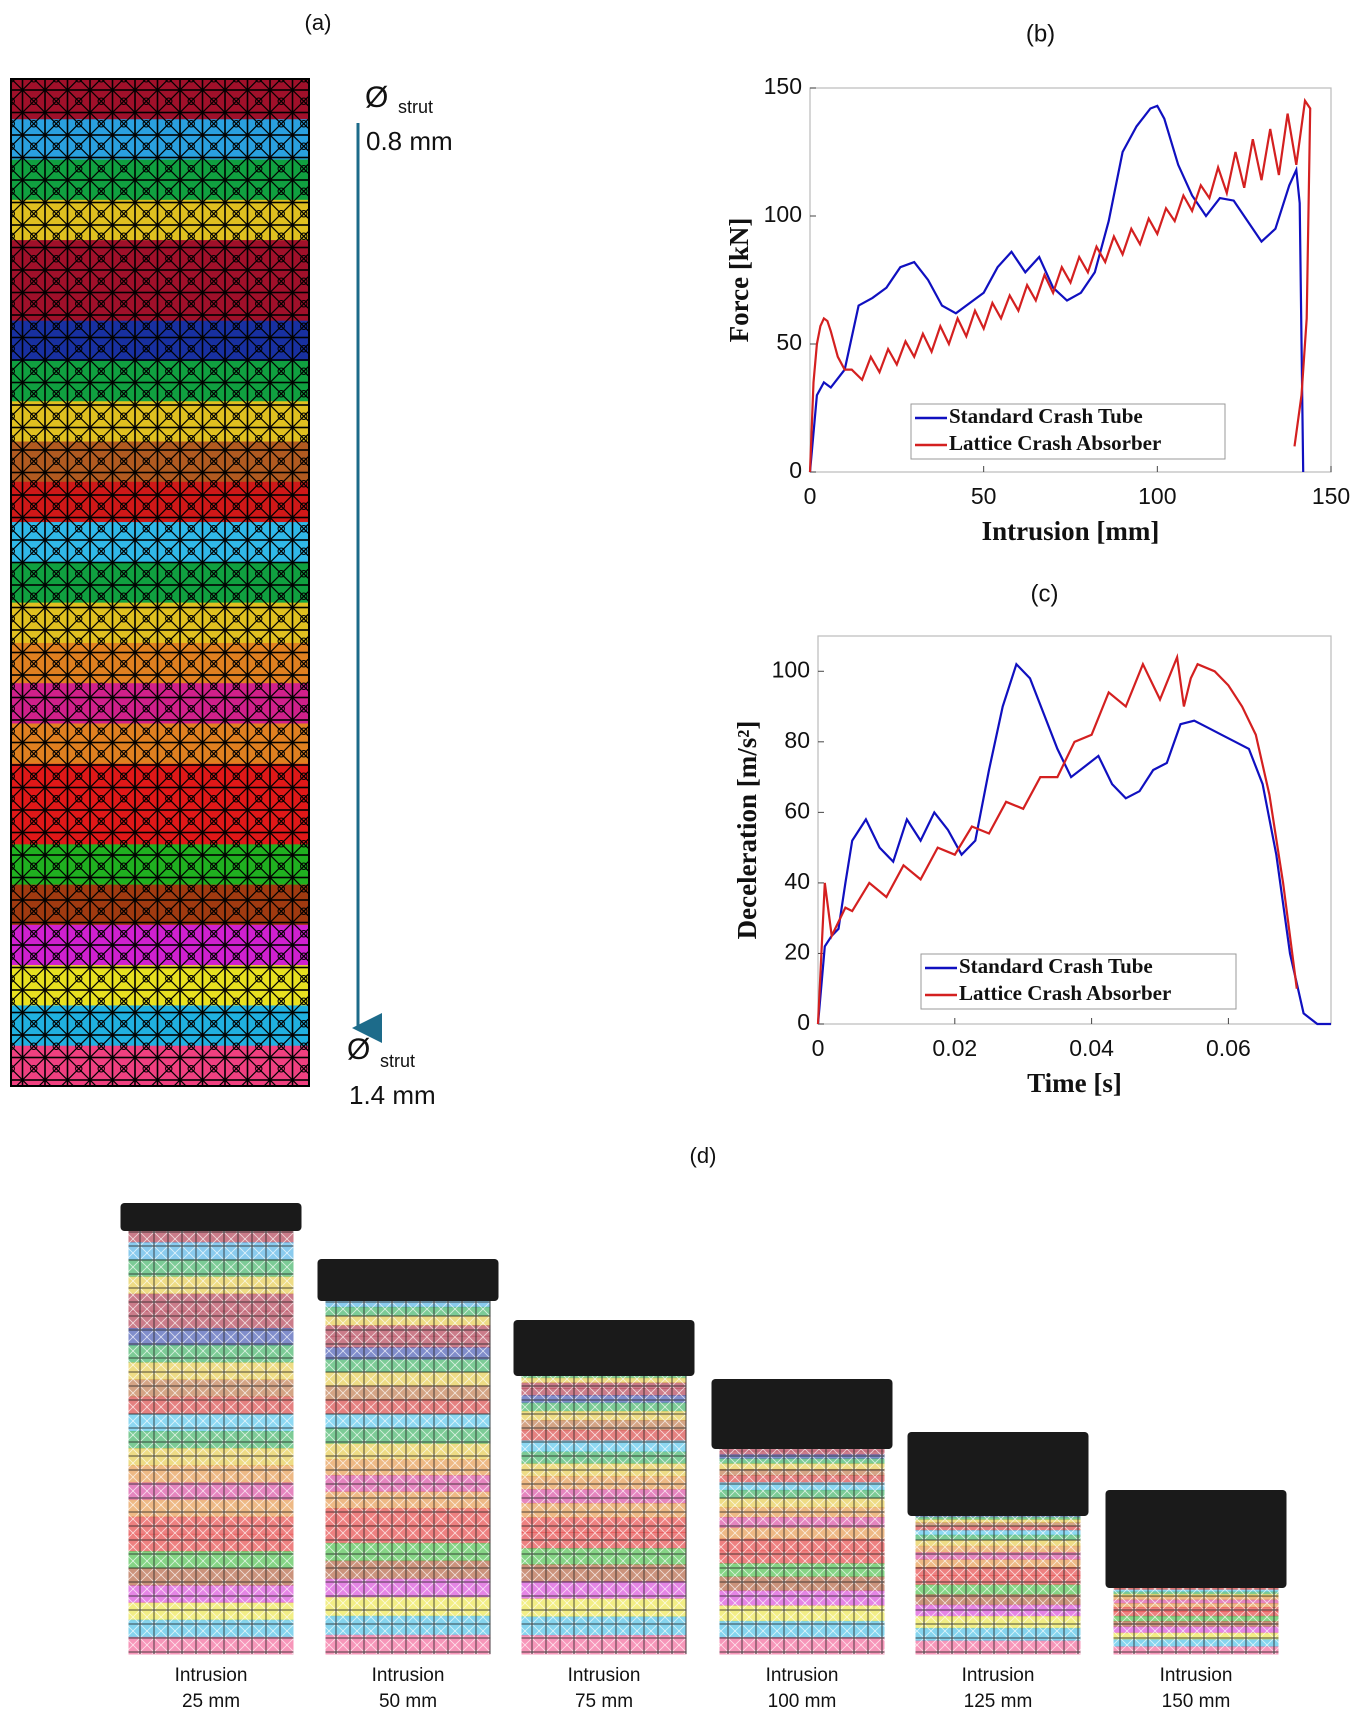 This screenshot has height=1709, width=1361. What do you see at coordinates (409, 141) in the screenshot?
I see `strut-top-value: 0.8 mm` at bounding box center [409, 141].